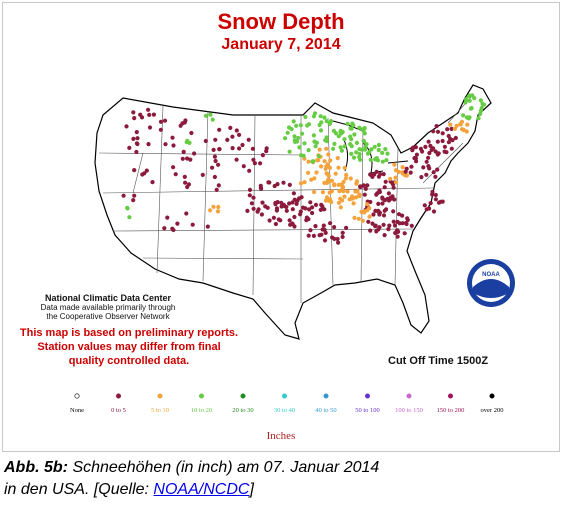 Image resolution: width=563 pixels, height=506 pixels. What do you see at coordinates (108, 307) in the screenshot?
I see `source-line: Data made available primarily through` at bounding box center [108, 307].